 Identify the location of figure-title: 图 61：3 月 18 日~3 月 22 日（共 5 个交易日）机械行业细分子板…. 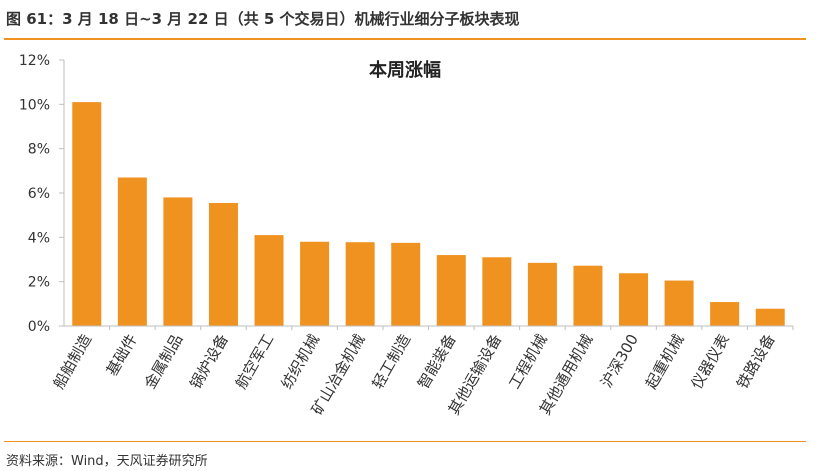
(263, 19).